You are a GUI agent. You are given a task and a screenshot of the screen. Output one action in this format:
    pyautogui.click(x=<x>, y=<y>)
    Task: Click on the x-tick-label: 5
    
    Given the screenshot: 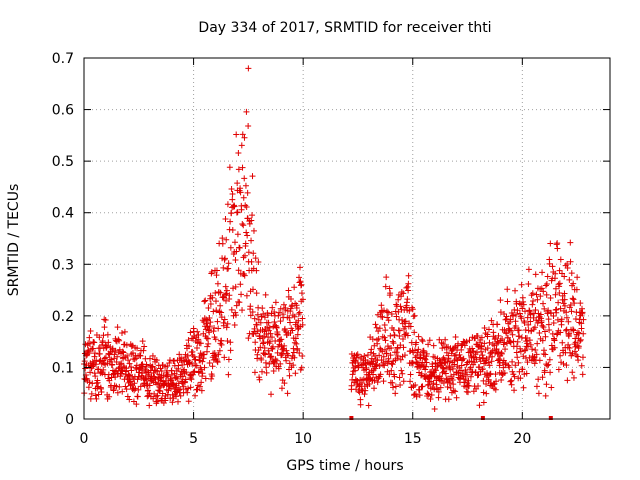 What is the action you would take?
    pyautogui.click(x=193, y=439)
    